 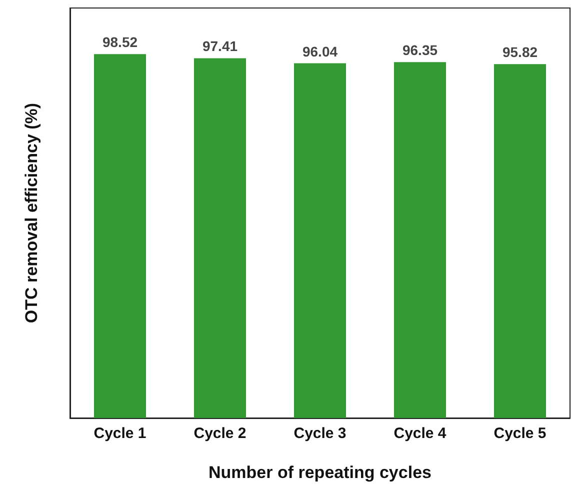 I want to click on y-axis-title: OTC removal efficiency (%), so click(x=31, y=213).